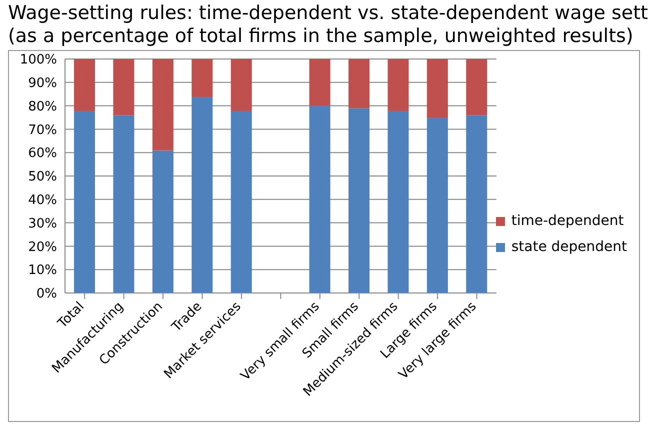 The height and width of the screenshot is (436, 657). What do you see at coordinates (42, 154) in the screenshot?
I see `y-tick-label: 60%` at bounding box center [42, 154].